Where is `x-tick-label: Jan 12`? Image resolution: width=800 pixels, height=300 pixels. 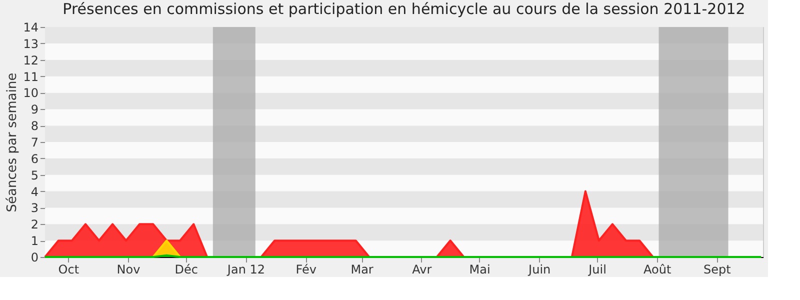
x-tick-label: Jan 12 is located at coordinates (246, 269).